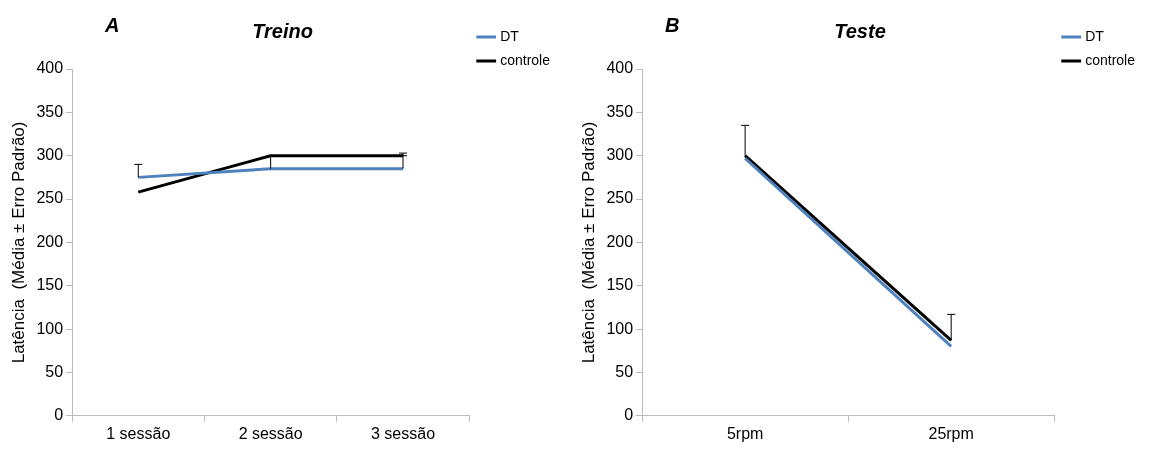 The height and width of the screenshot is (457, 1155). What do you see at coordinates (951, 433) in the screenshot?
I see `x-tick-label: 25rpm` at bounding box center [951, 433].